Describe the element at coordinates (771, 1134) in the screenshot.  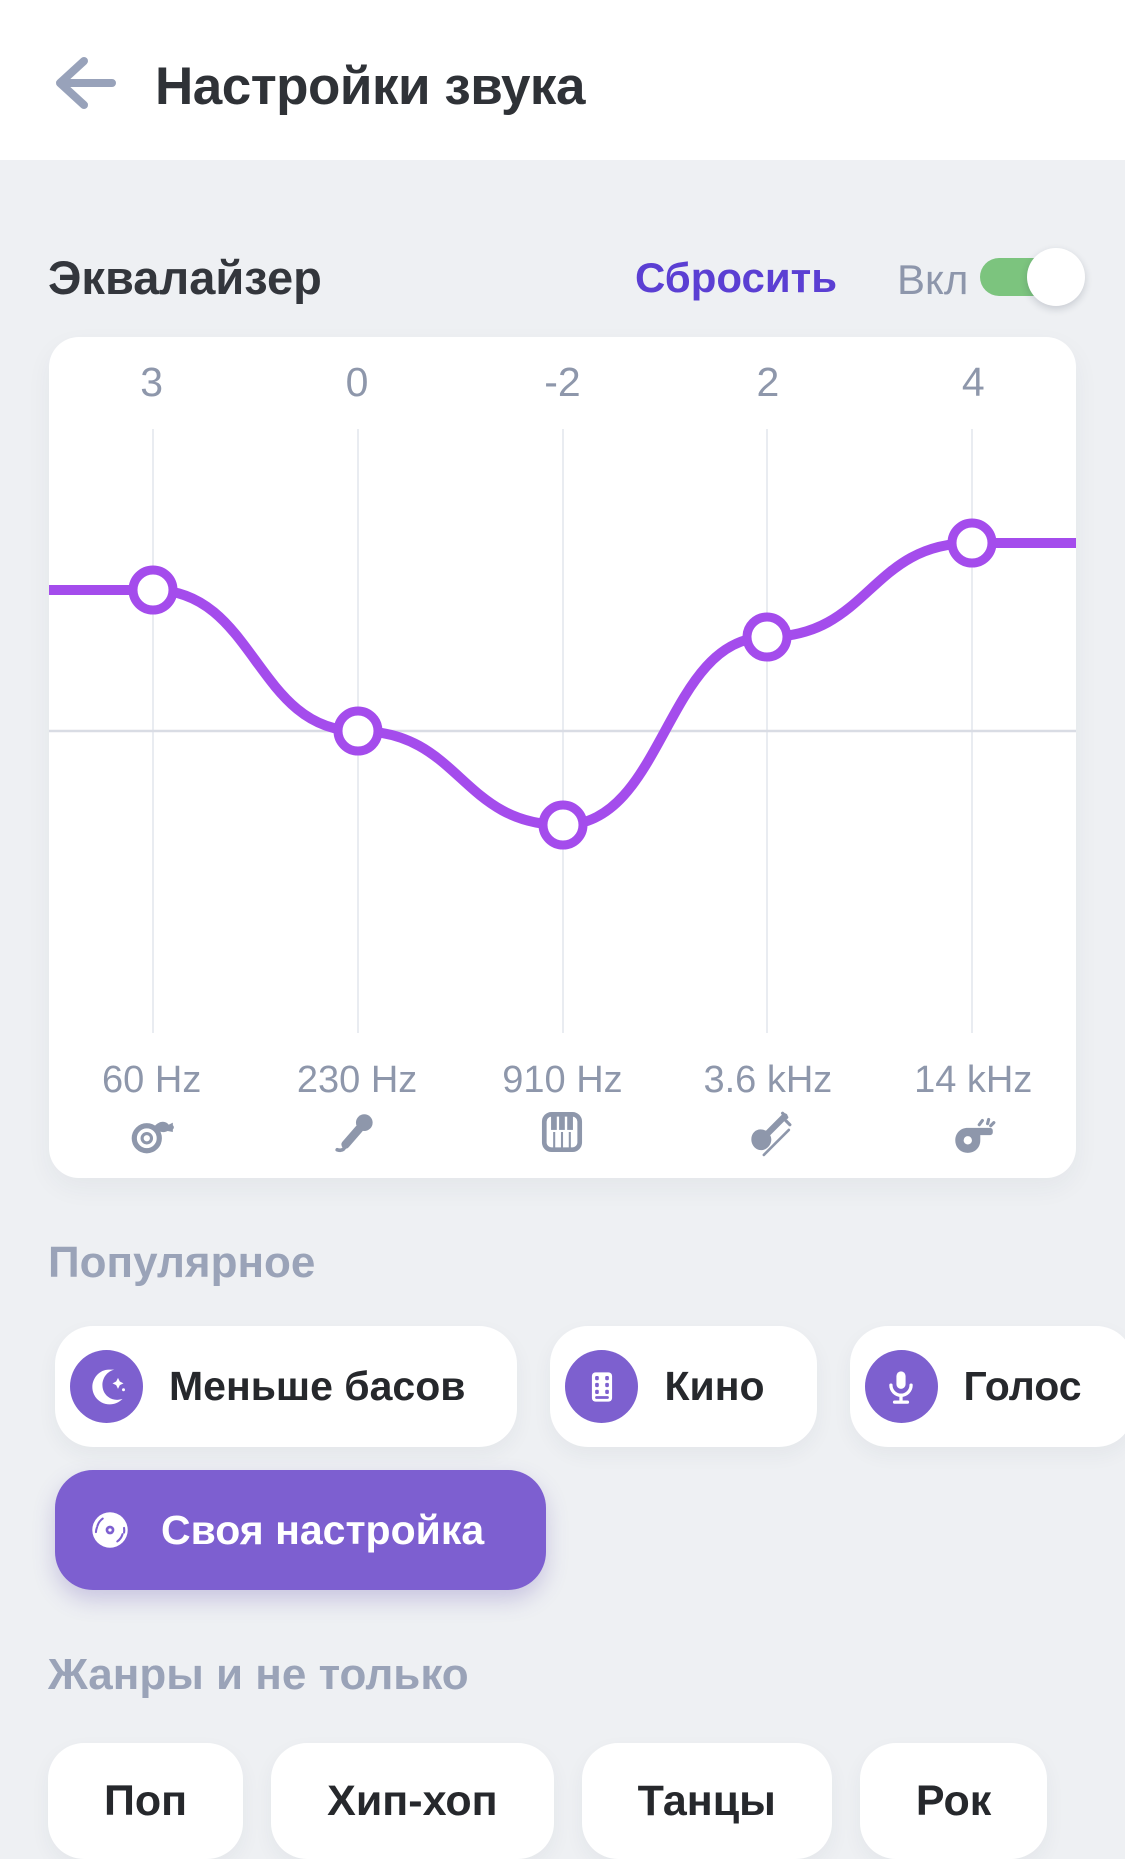
I see `violin-icon` at that location.